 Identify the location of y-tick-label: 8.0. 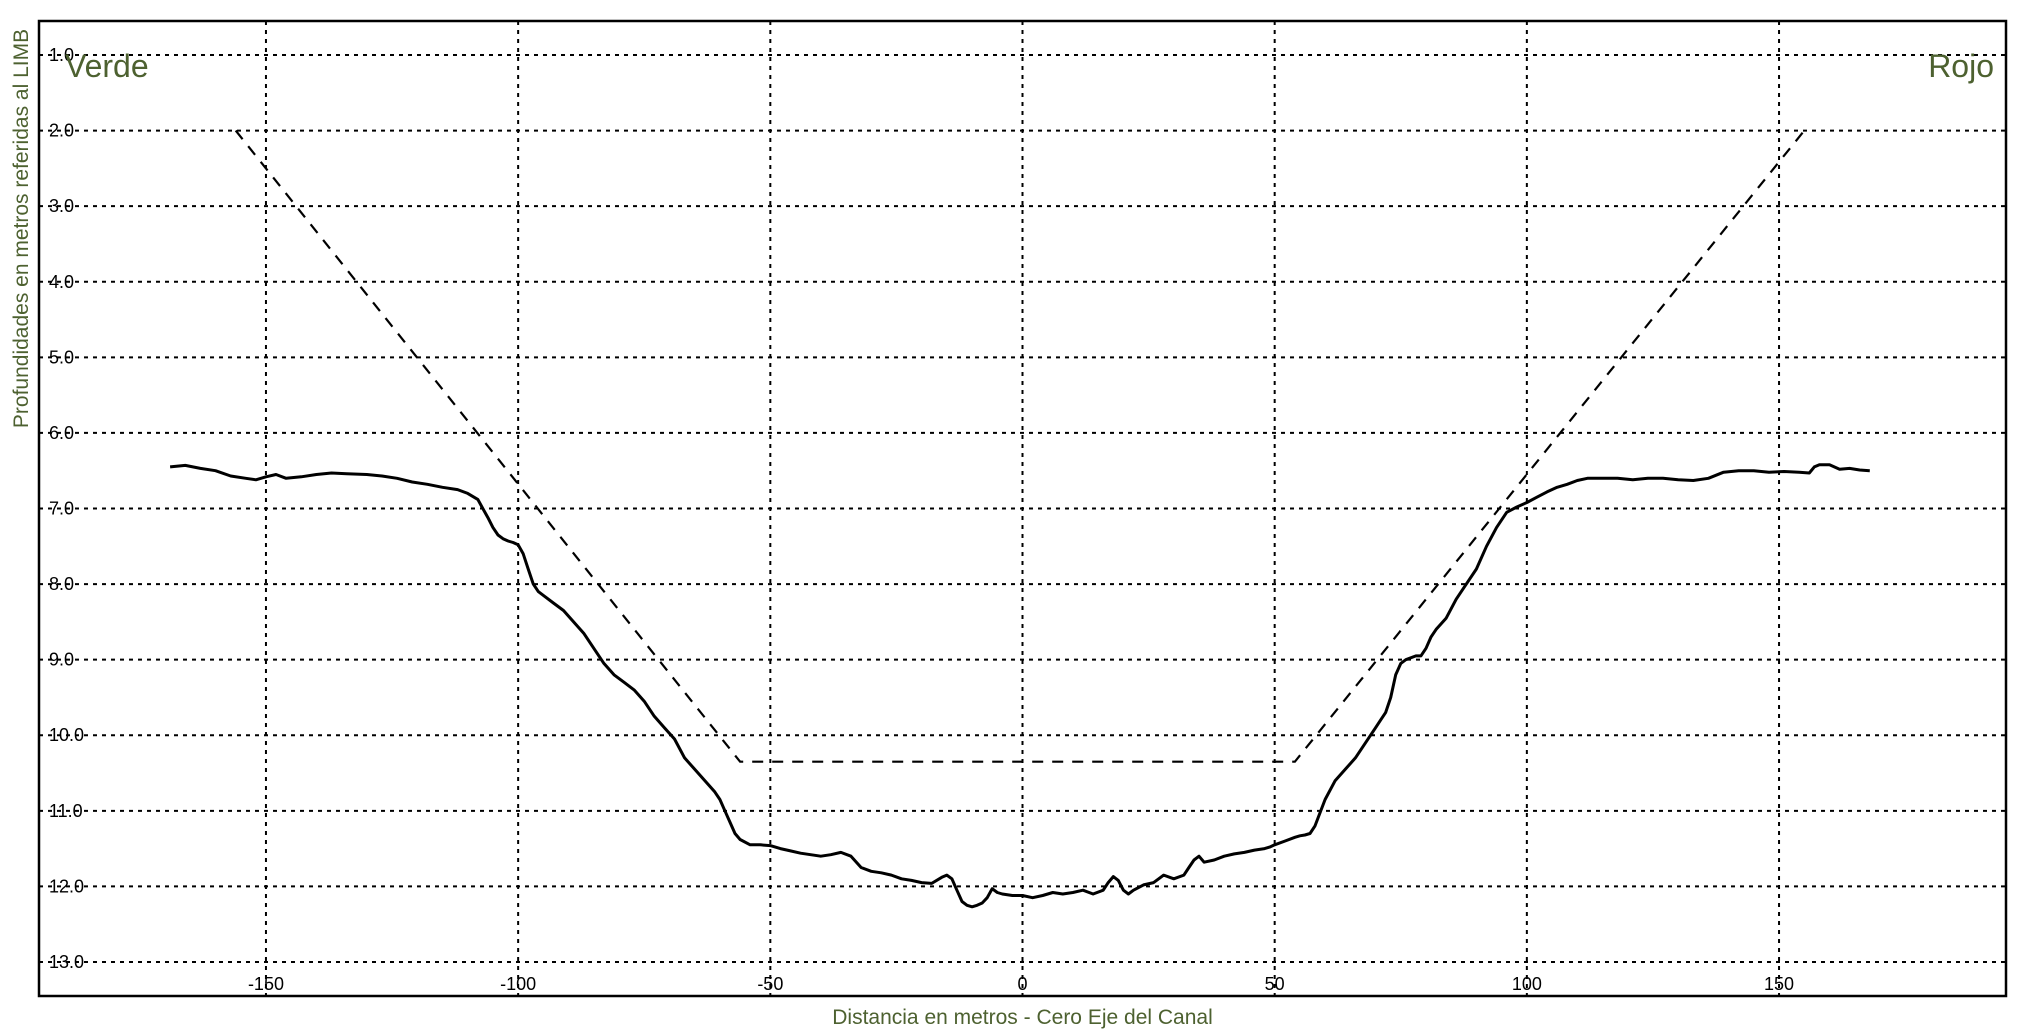
(61, 584).